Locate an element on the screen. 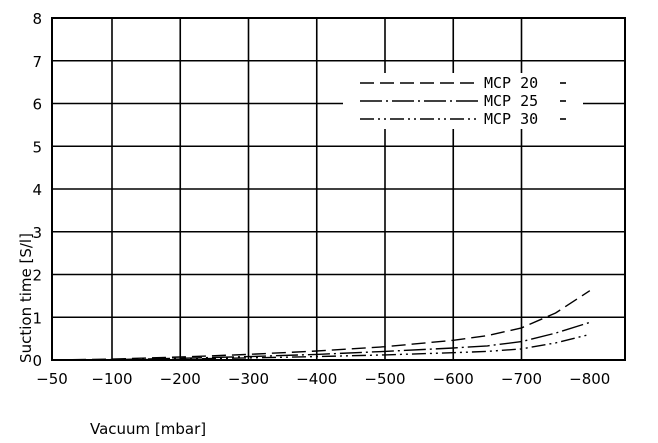  x-tick-400: −400 is located at coordinates (316, 379).